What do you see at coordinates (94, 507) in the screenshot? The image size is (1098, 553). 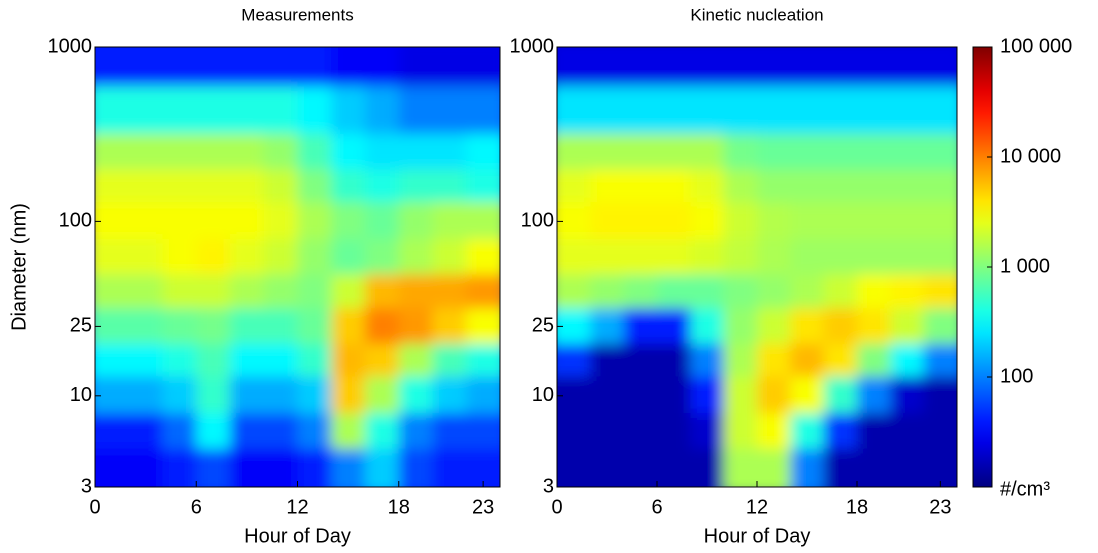 I see `x-tick-label: 0` at bounding box center [94, 507].